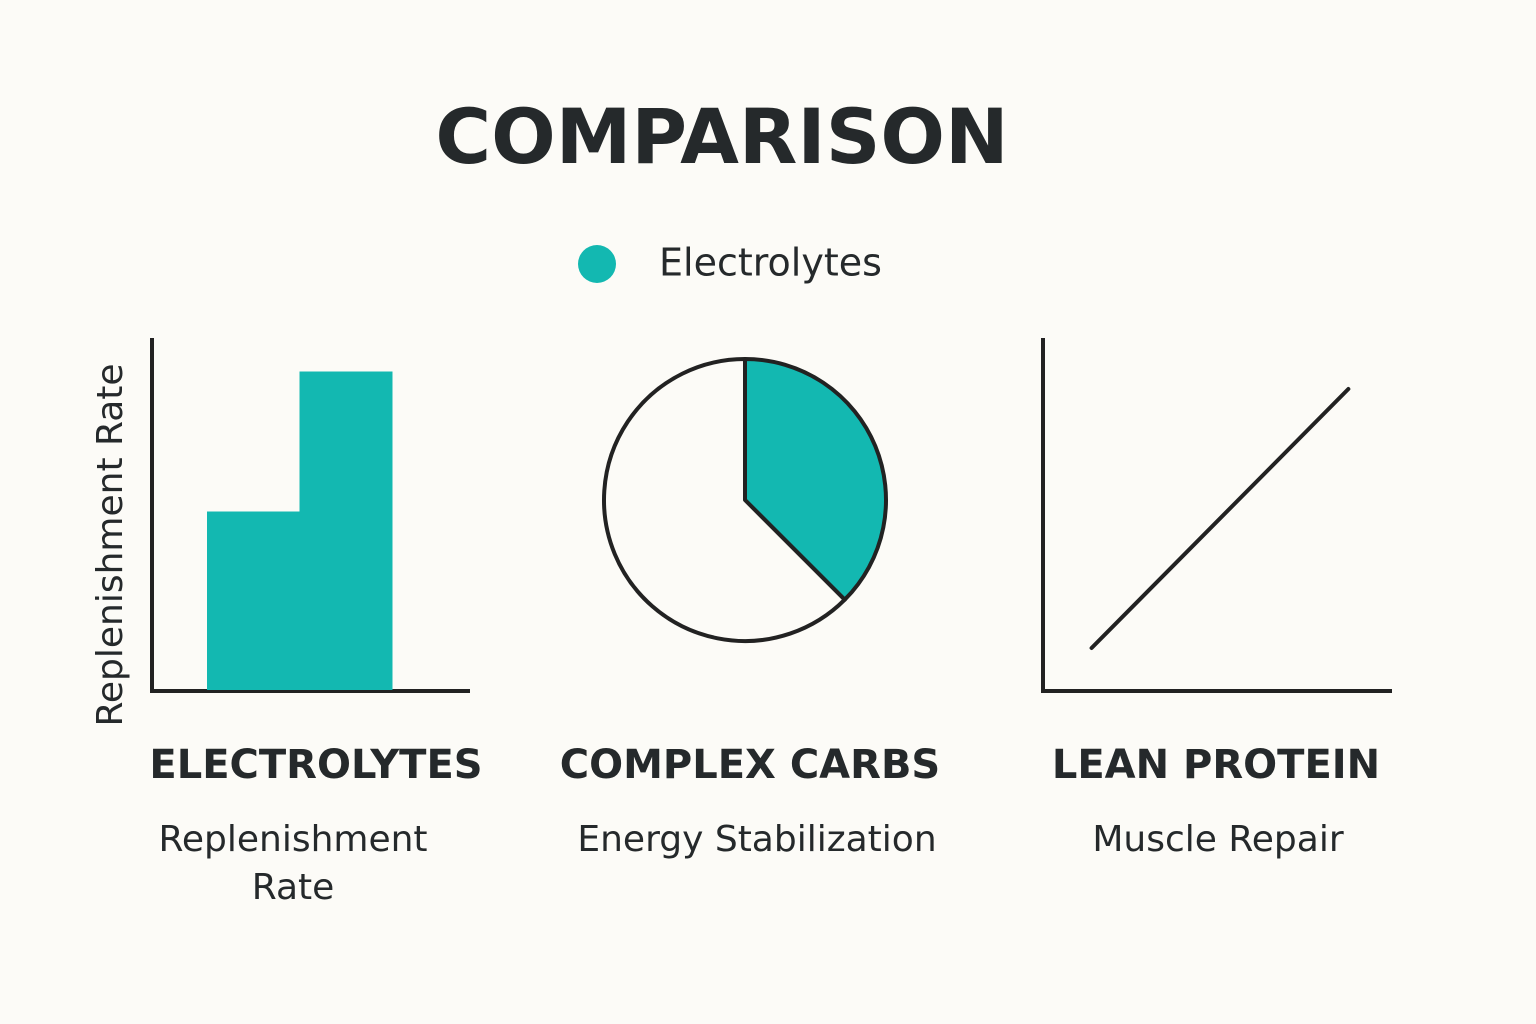 This screenshot has width=1536, height=1024. What do you see at coordinates (293, 863) in the screenshot?
I see `chart-subtitle: Replenishment Rate` at bounding box center [293, 863].